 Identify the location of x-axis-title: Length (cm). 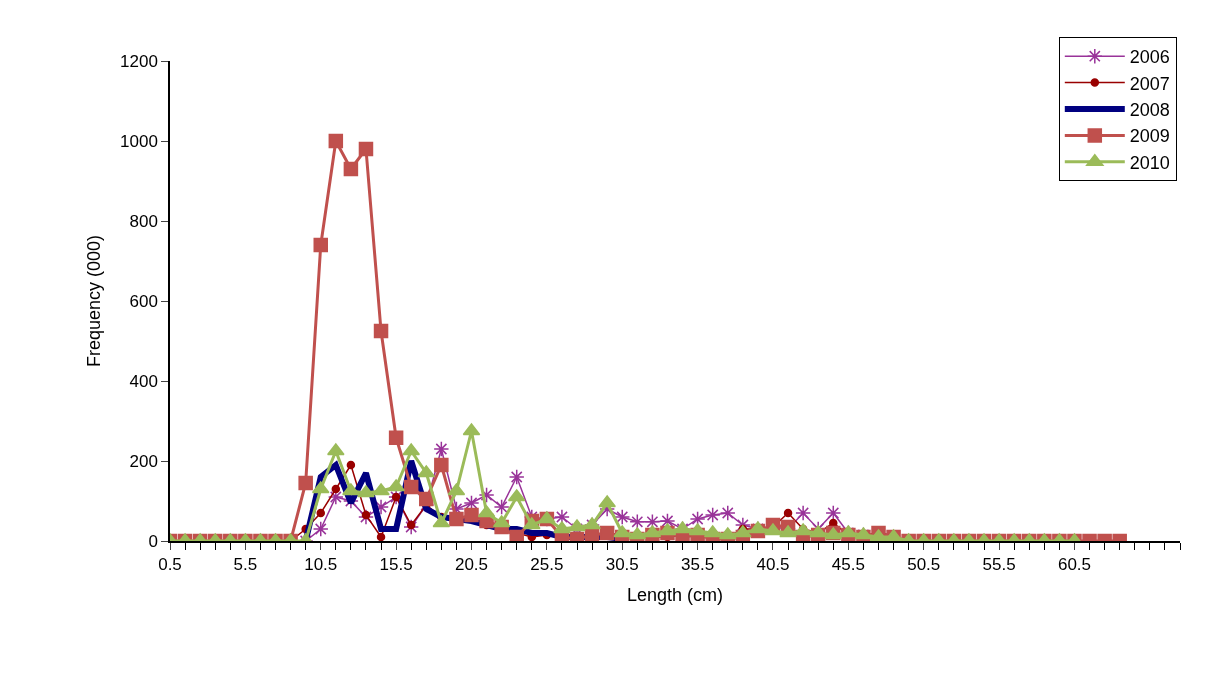
(675, 594).